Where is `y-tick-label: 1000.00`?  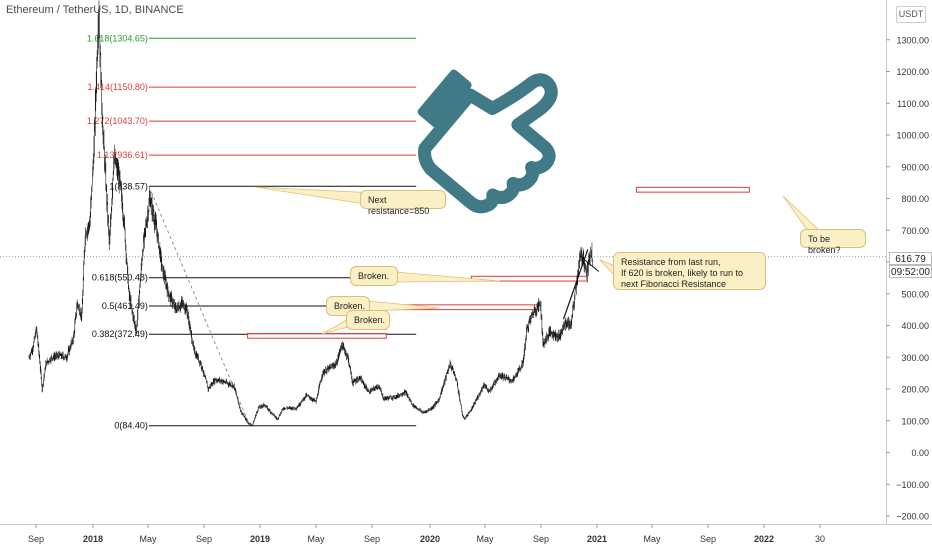
y-tick-label: 1000.00 is located at coordinates (912, 136).